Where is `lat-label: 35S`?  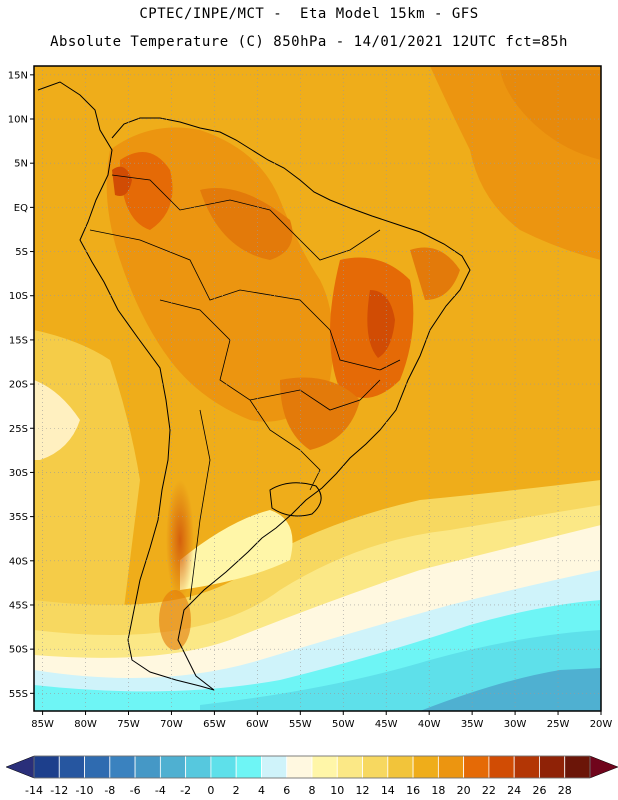 lat-label: 35S is located at coordinates (18, 517).